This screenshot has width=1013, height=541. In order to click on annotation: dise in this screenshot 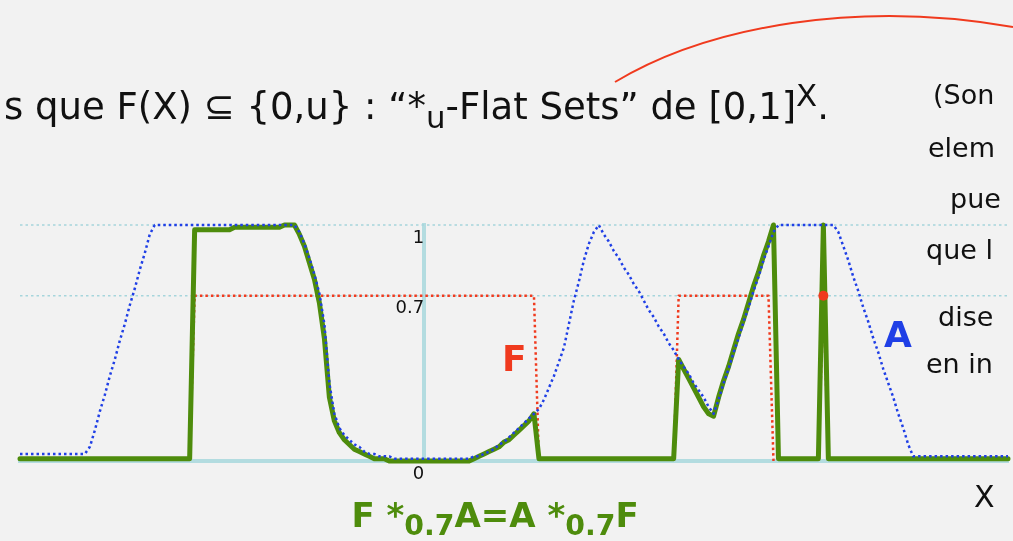, I will do `click(966, 317)`.